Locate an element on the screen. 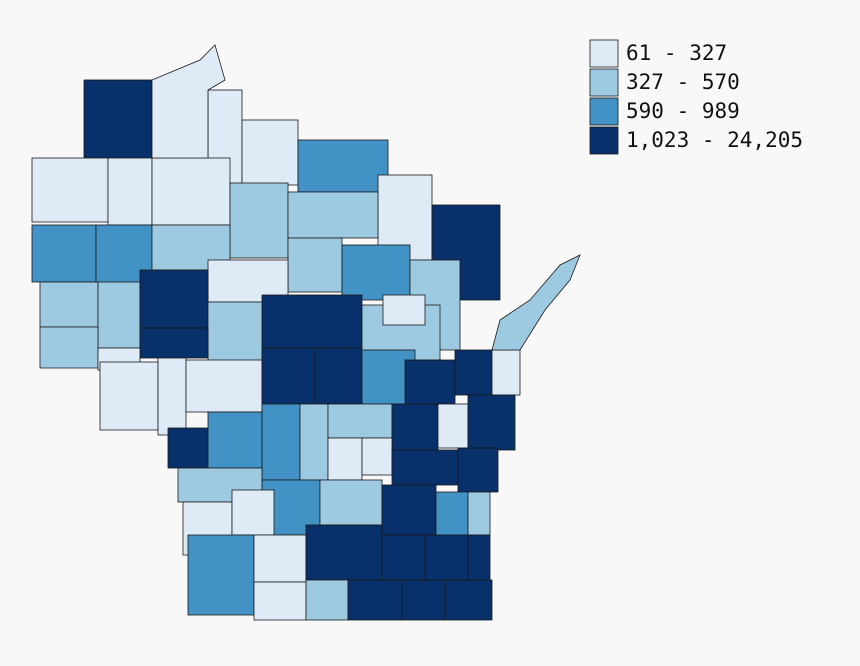  legend-label: 327 - 570 is located at coordinates (683, 82).